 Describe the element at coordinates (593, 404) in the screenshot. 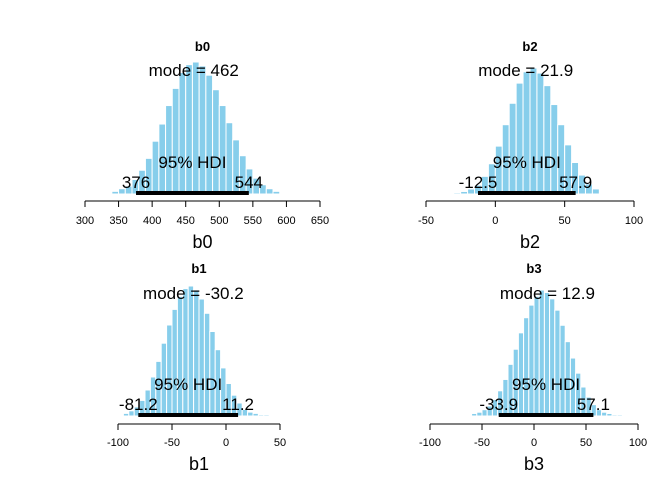

I see `hdi-high-label: 57.1` at that location.